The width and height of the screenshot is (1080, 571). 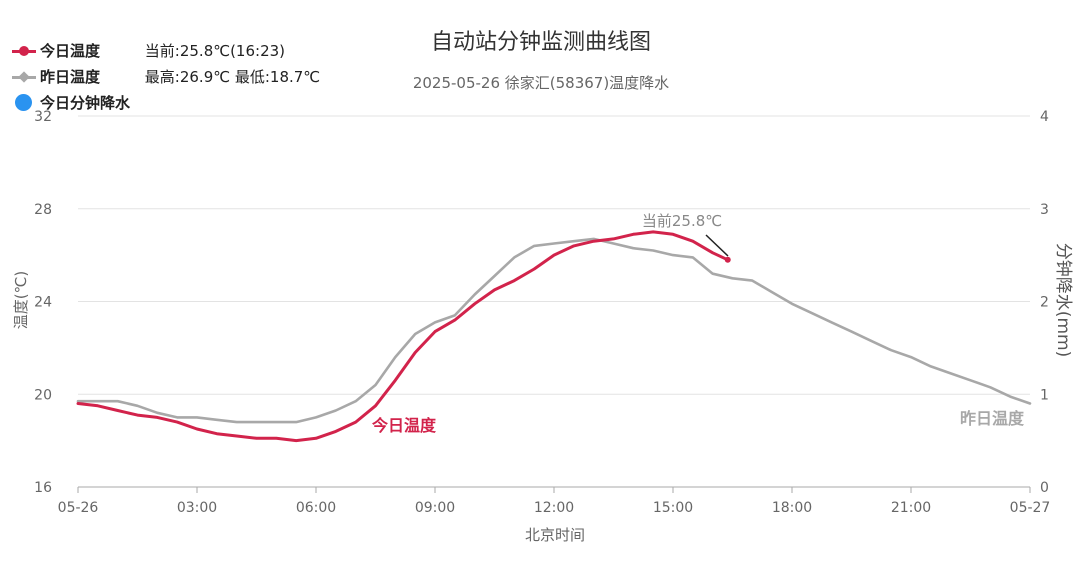 What do you see at coordinates (43, 117) in the screenshot?
I see `y-tick-label: 32` at bounding box center [43, 117].